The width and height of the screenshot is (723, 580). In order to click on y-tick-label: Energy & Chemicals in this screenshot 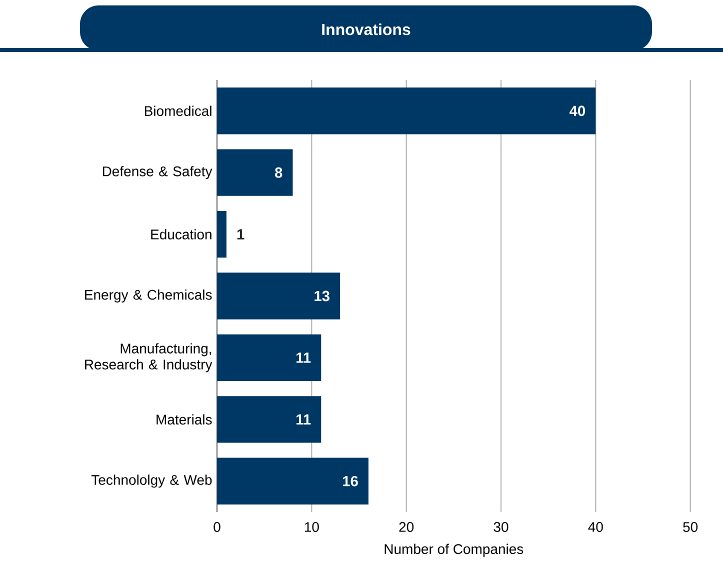, I will do `click(148, 296)`.